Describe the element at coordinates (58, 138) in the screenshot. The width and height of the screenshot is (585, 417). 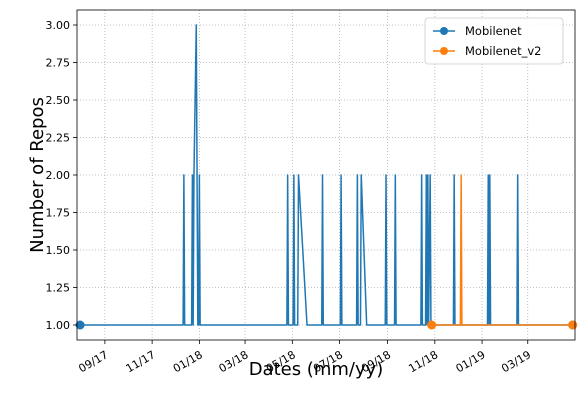
I see `y-tick-label: 2.25` at that location.